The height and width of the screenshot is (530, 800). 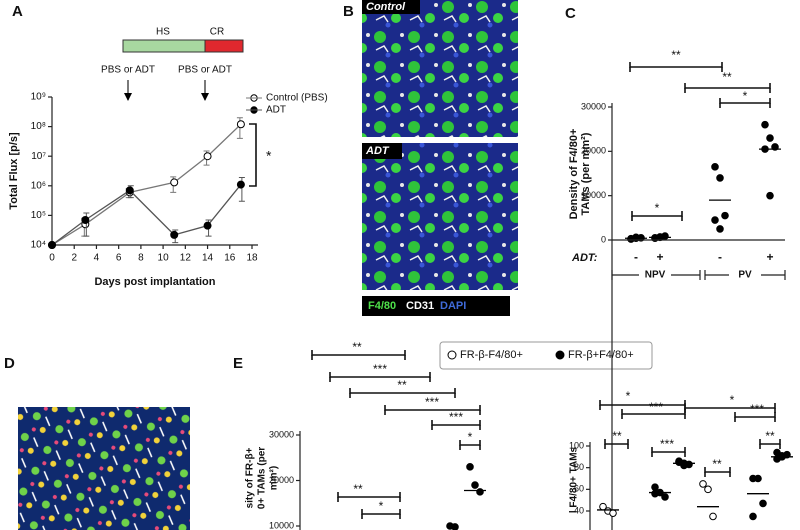 I want to click on stain-label: CD31, so click(x=420, y=306).